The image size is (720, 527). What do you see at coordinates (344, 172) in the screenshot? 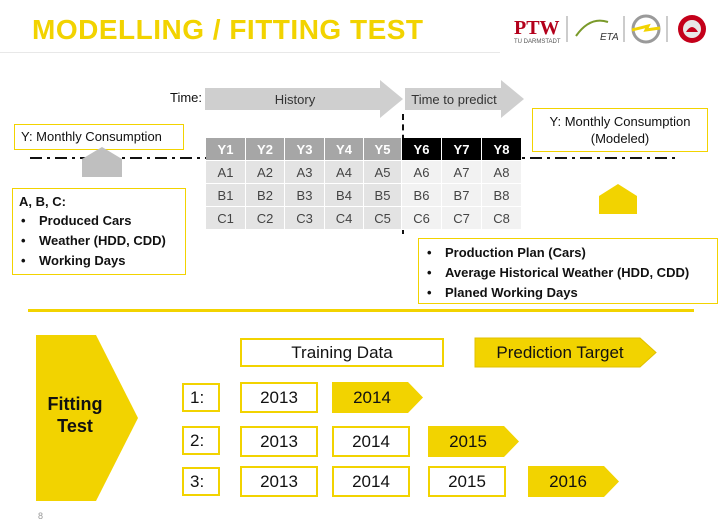
I see `grid-cell: A4` at bounding box center [344, 172].